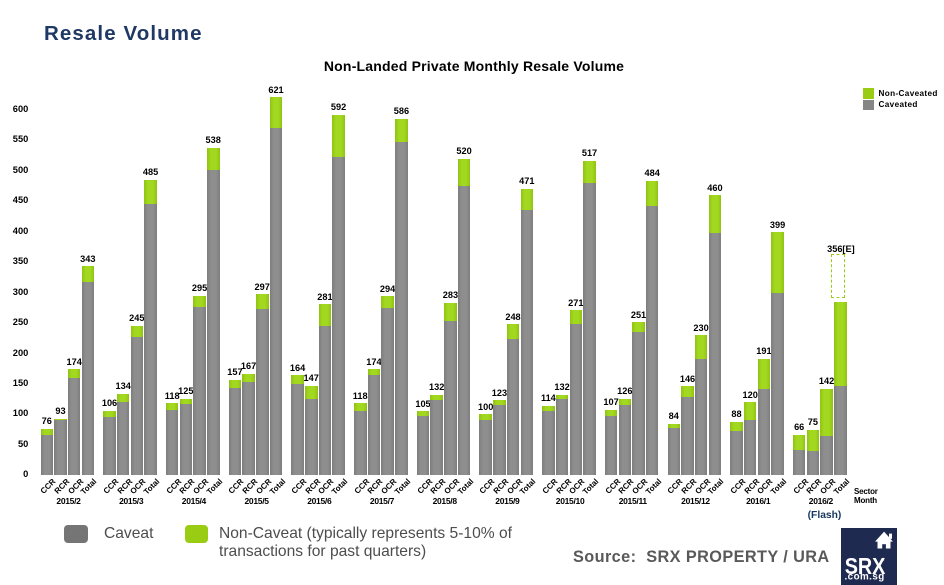  Describe the element at coordinates (865, 576) in the screenshot. I see `svg-text: .com.sg` at that location.